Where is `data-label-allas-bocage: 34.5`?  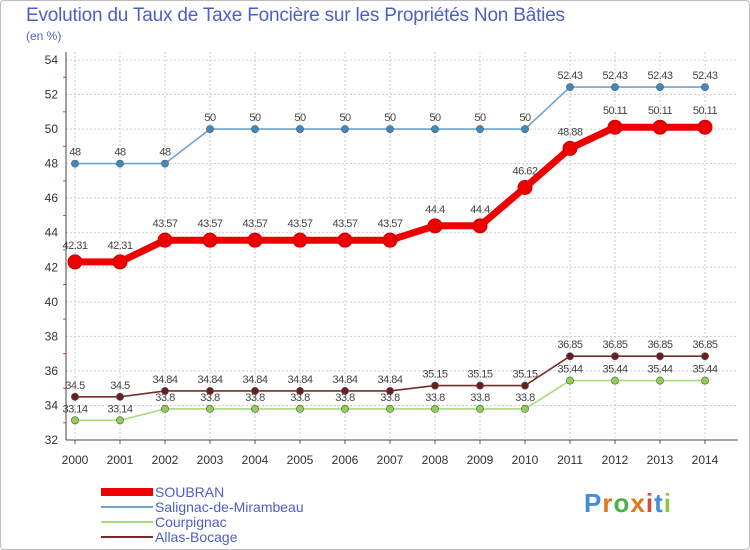
data-label-allas-bocage: 34.5 is located at coordinates (120, 386).